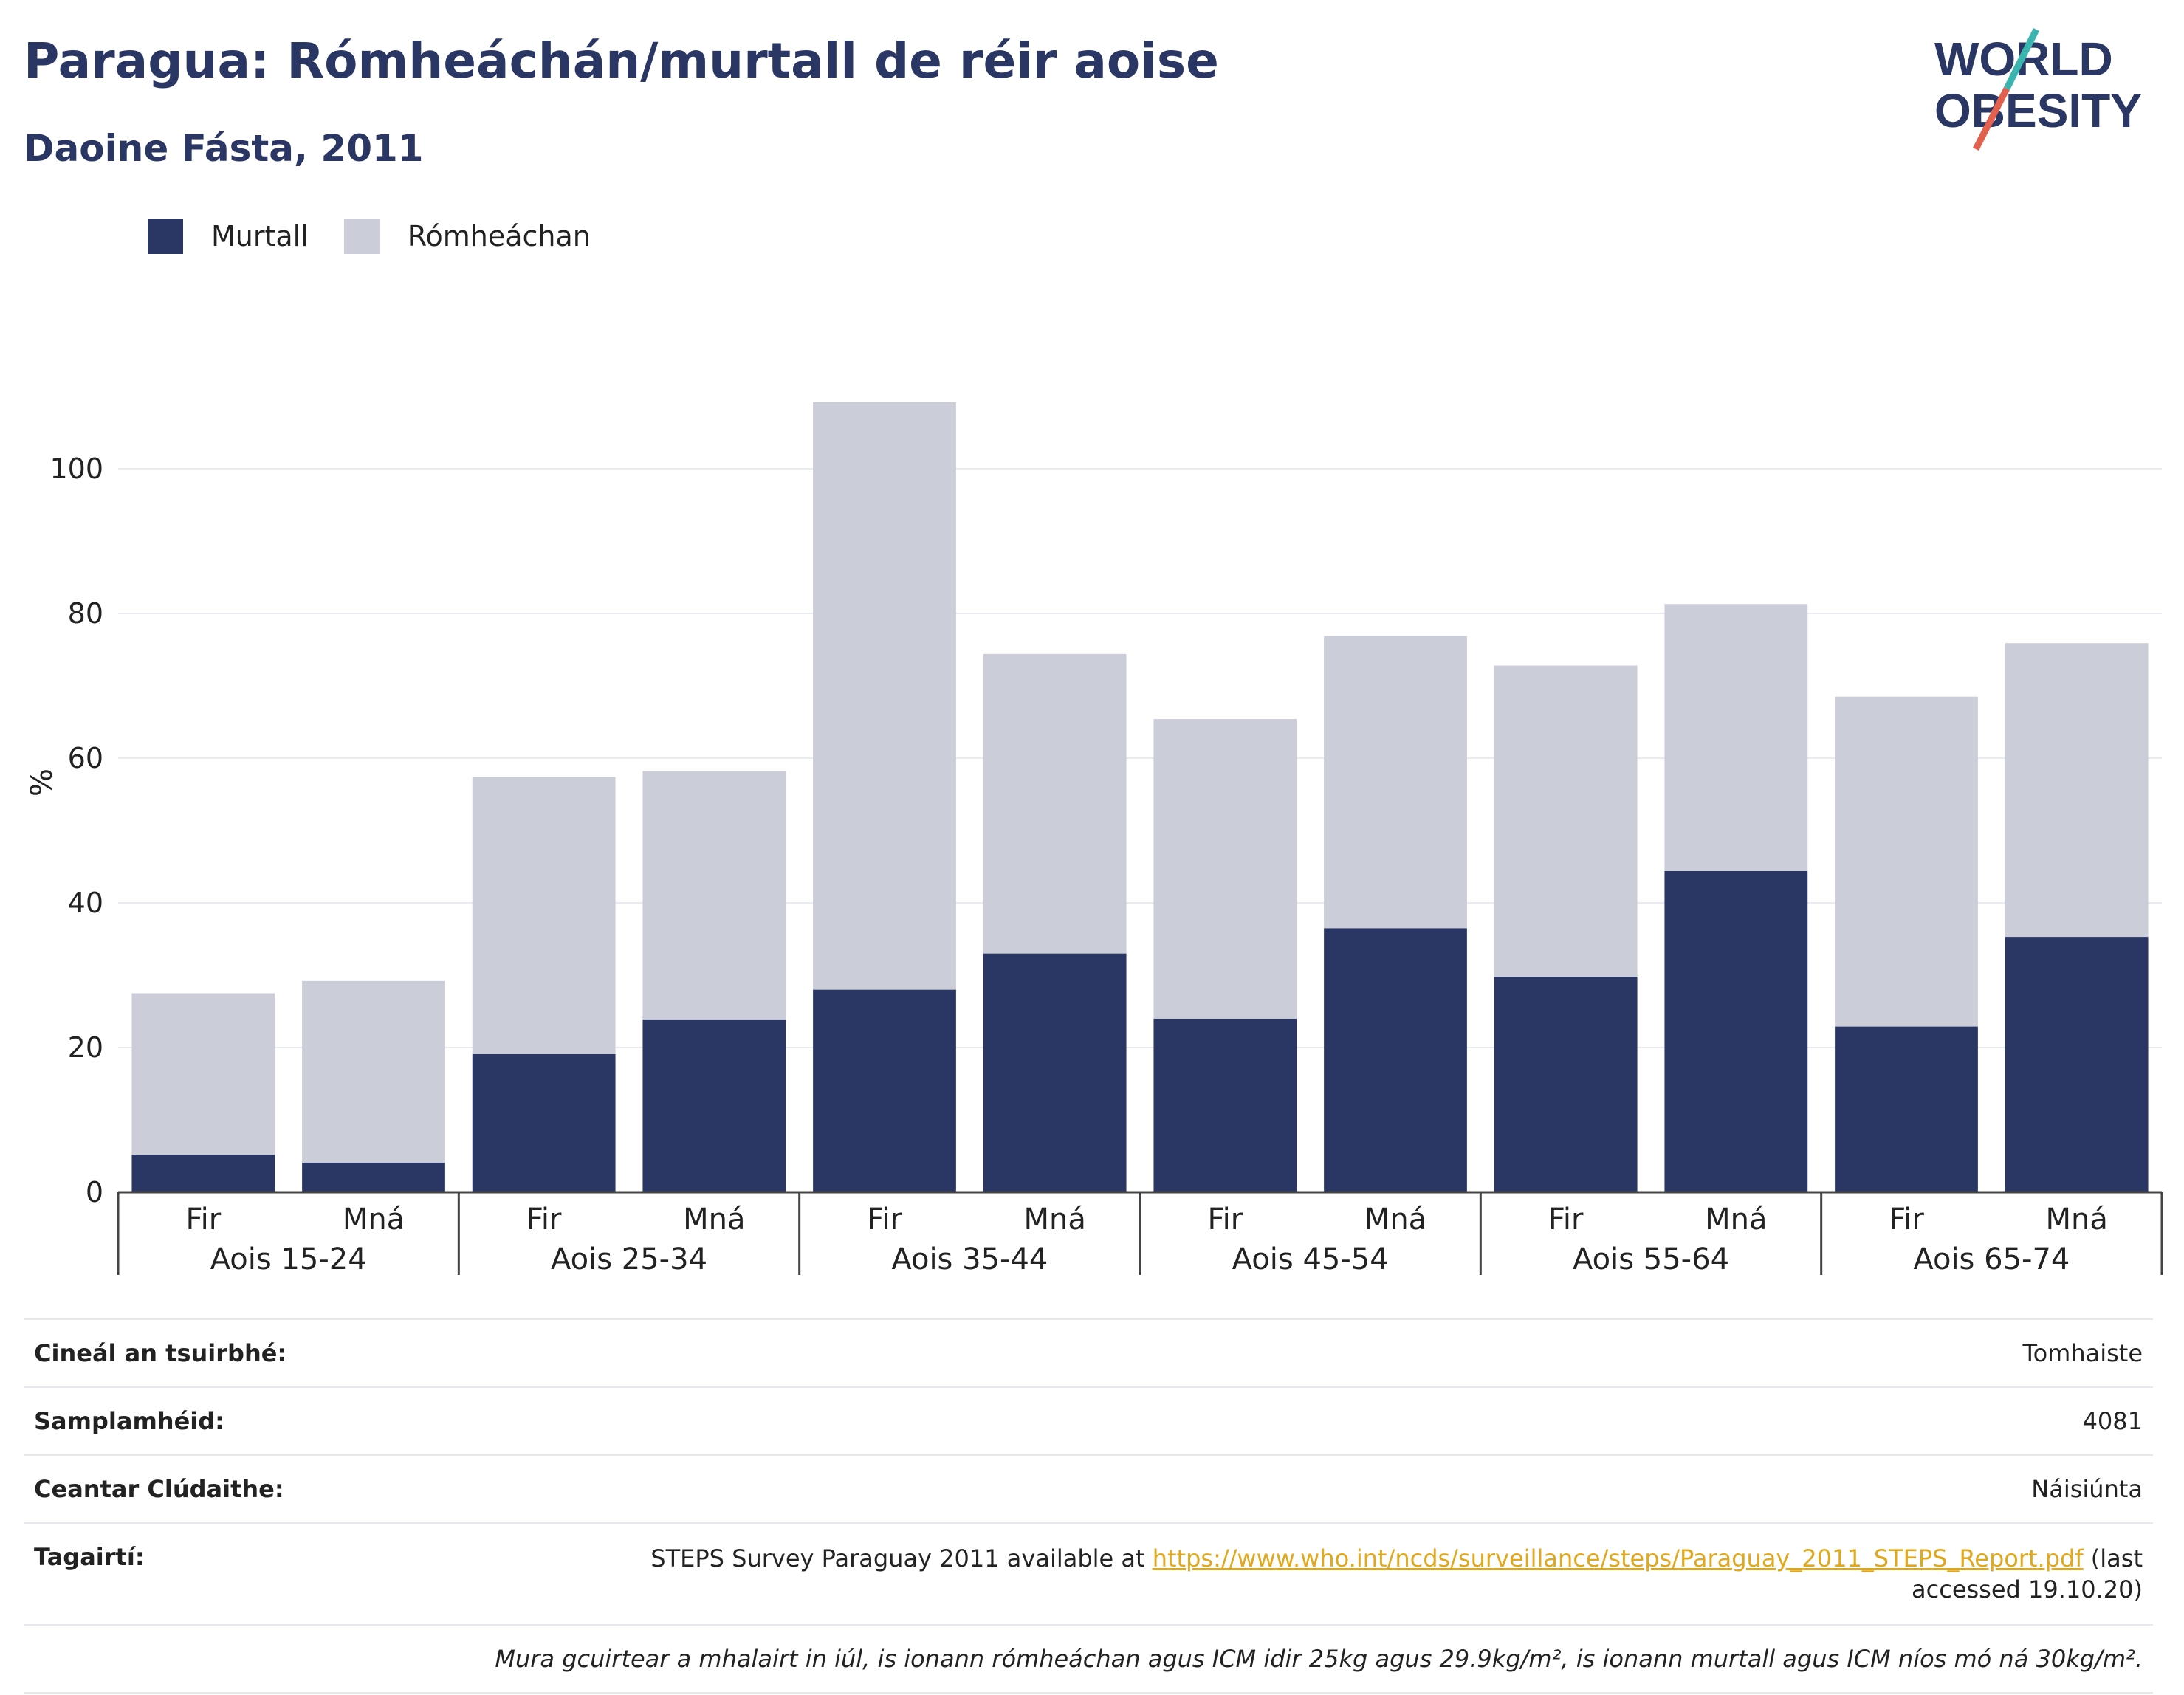 The width and height of the screenshot is (2184, 1695). Describe the element at coordinates (42, 783) in the screenshot. I see `y-axis-label: %` at that location.